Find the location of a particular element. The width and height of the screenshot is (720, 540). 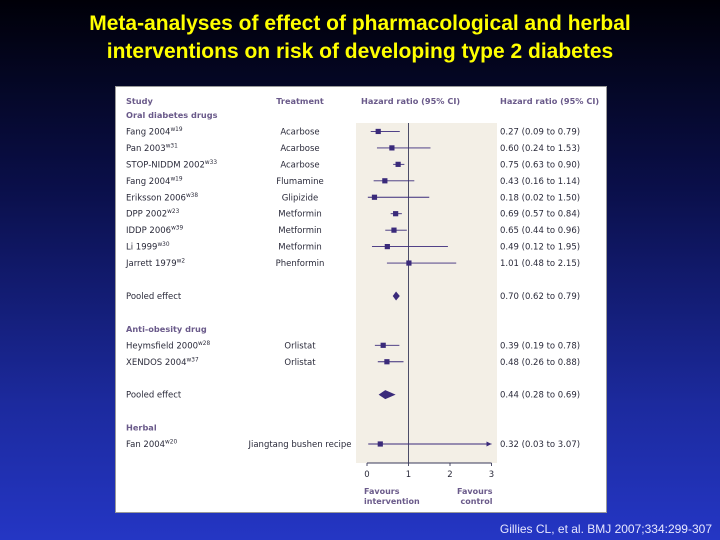

ci-text: 0.75 (0.63 to 0.90) is located at coordinates (540, 165).